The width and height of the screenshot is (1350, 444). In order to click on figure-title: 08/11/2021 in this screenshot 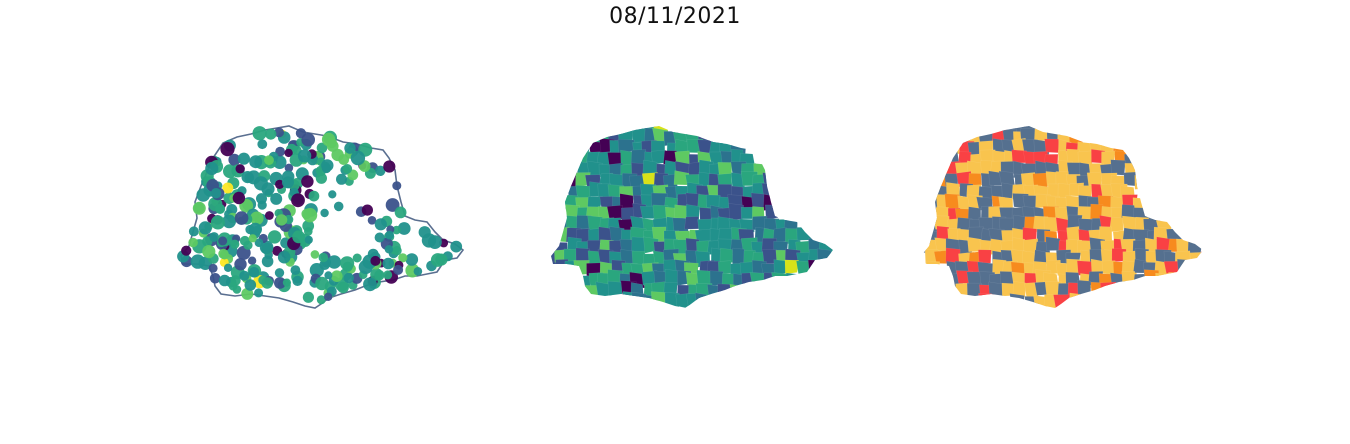, I will do `click(675, 16)`.